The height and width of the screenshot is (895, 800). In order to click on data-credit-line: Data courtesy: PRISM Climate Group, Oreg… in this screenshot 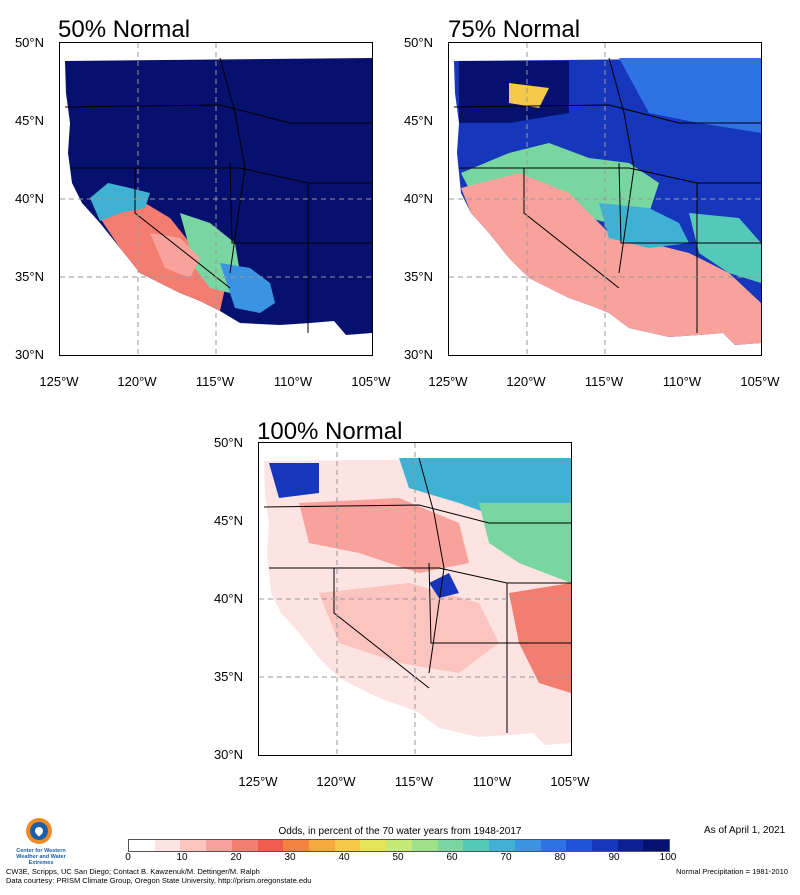, I will do `click(159, 880)`.